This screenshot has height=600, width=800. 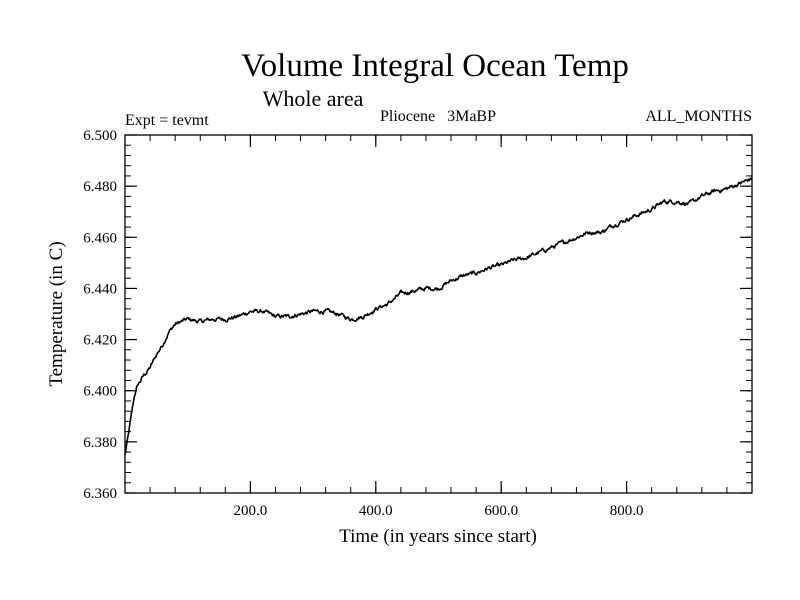 I want to click on y-tick-label: 6.500, so click(x=100, y=136).